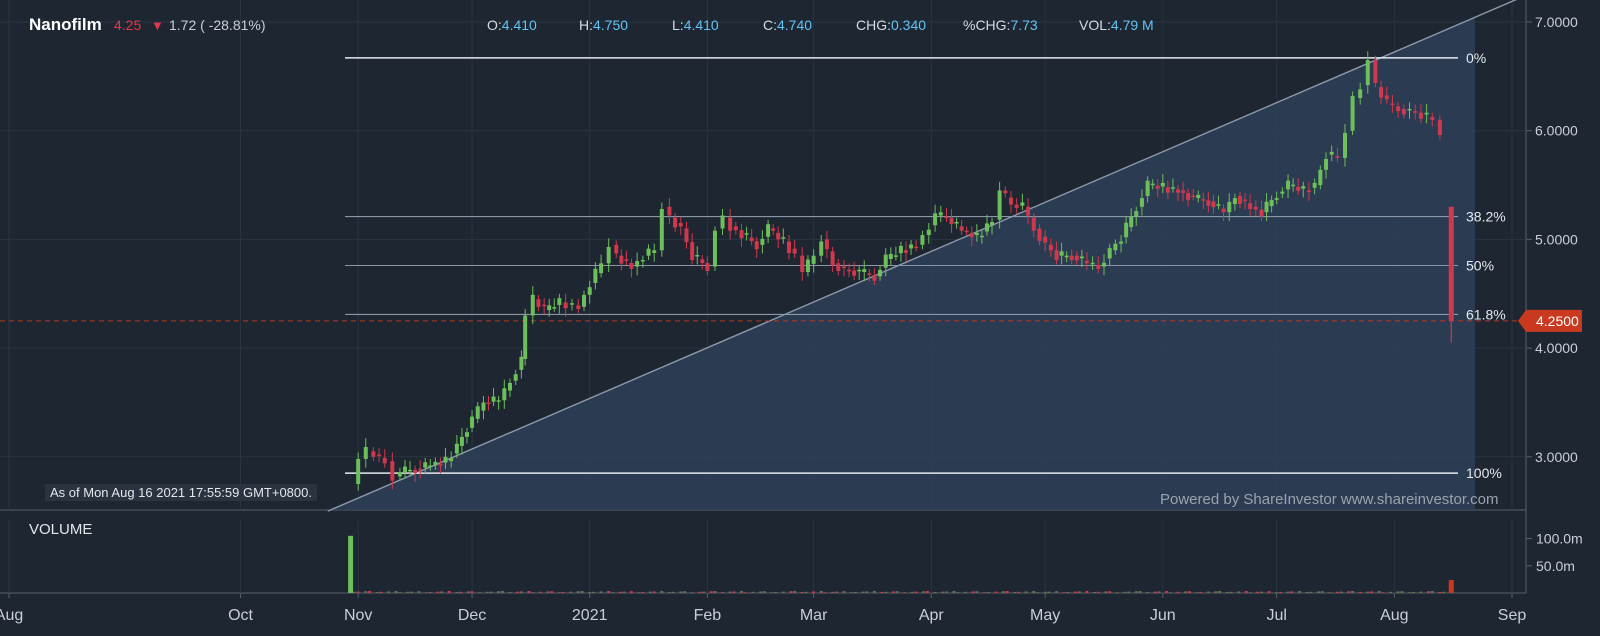 This screenshot has width=1600, height=636. I want to click on x-tick-label: 2021, so click(590, 615).